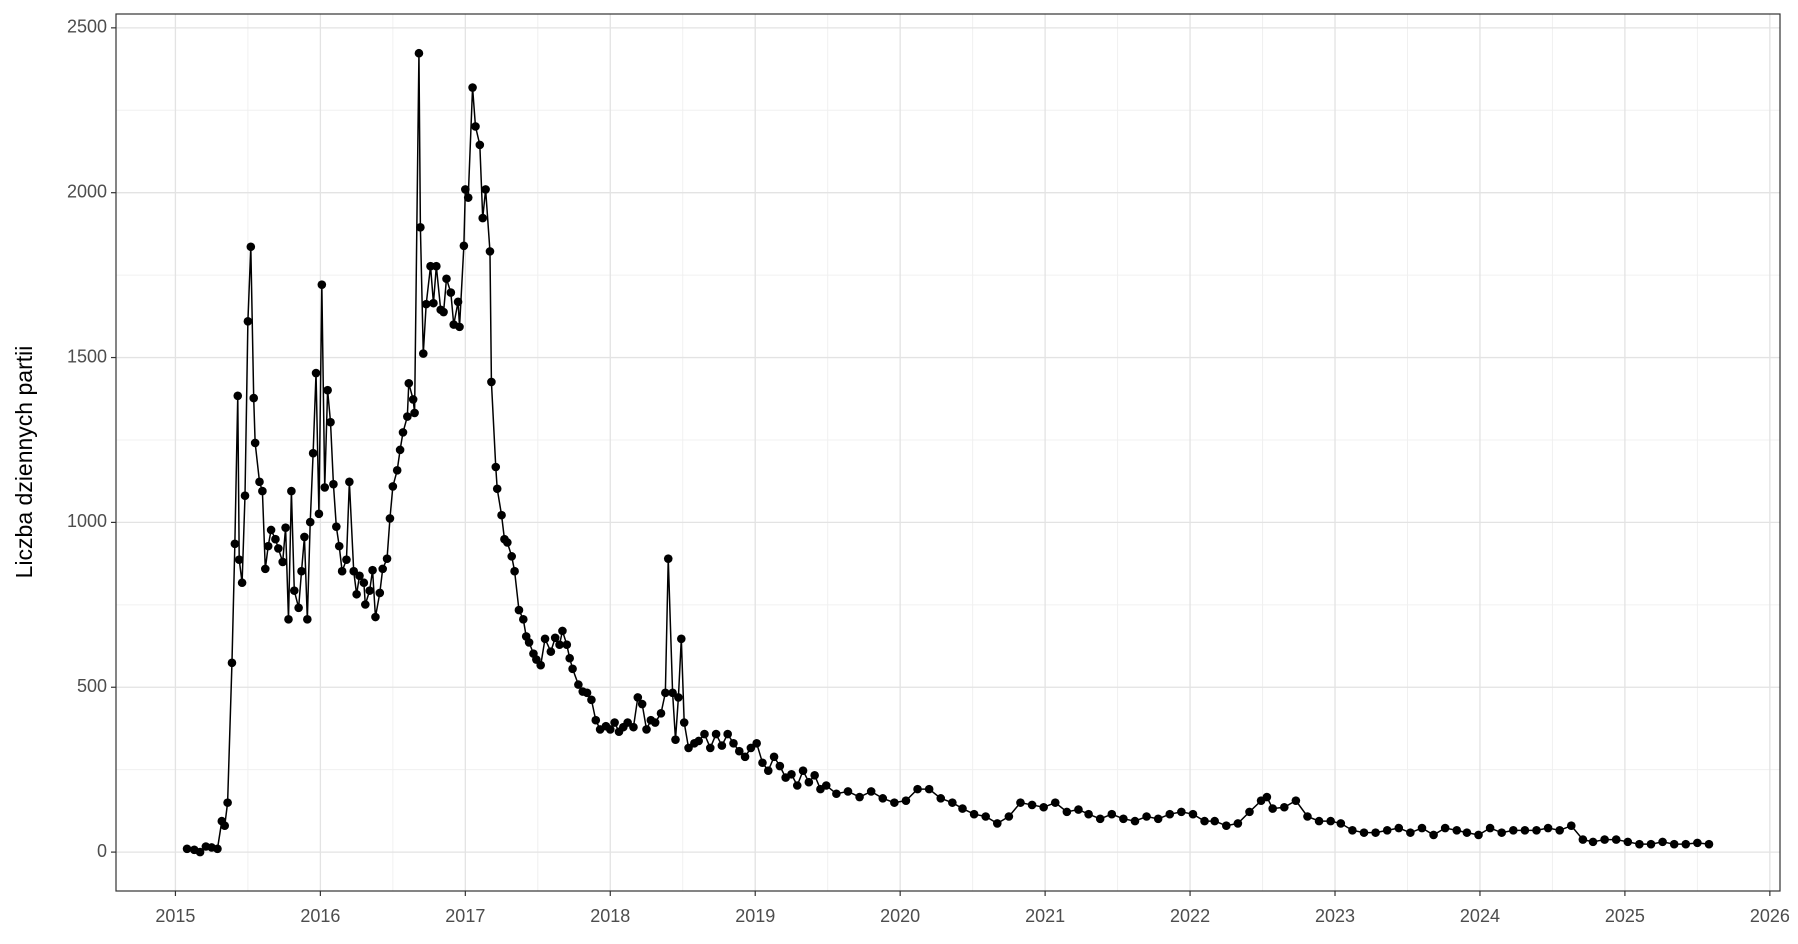 This screenshot has width=1798, height=944. Describe the element at coordinates (900, 916) in the screenshot. I see `x-tick-label: 2020` at that location.